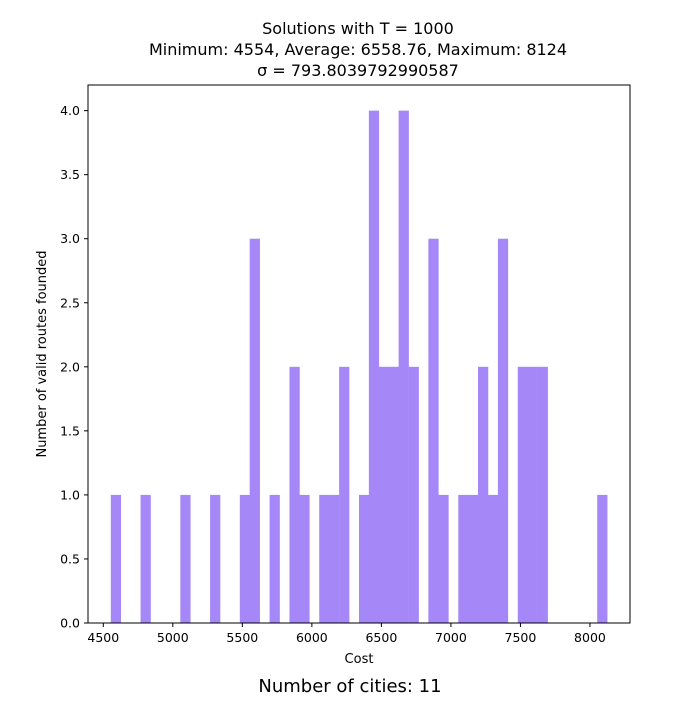 Image resolution: width=700 pixels, height=704 pixels. I want to click on y-axis-label: Number of valid routes founded, so click(42, 353).